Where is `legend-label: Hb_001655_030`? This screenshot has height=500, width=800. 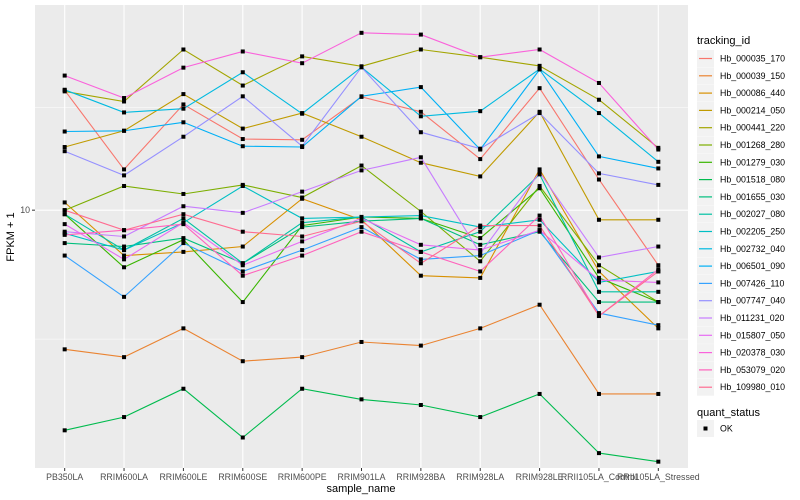
legend-label: Hb_001655_030 is located at coordinates (752, 197).